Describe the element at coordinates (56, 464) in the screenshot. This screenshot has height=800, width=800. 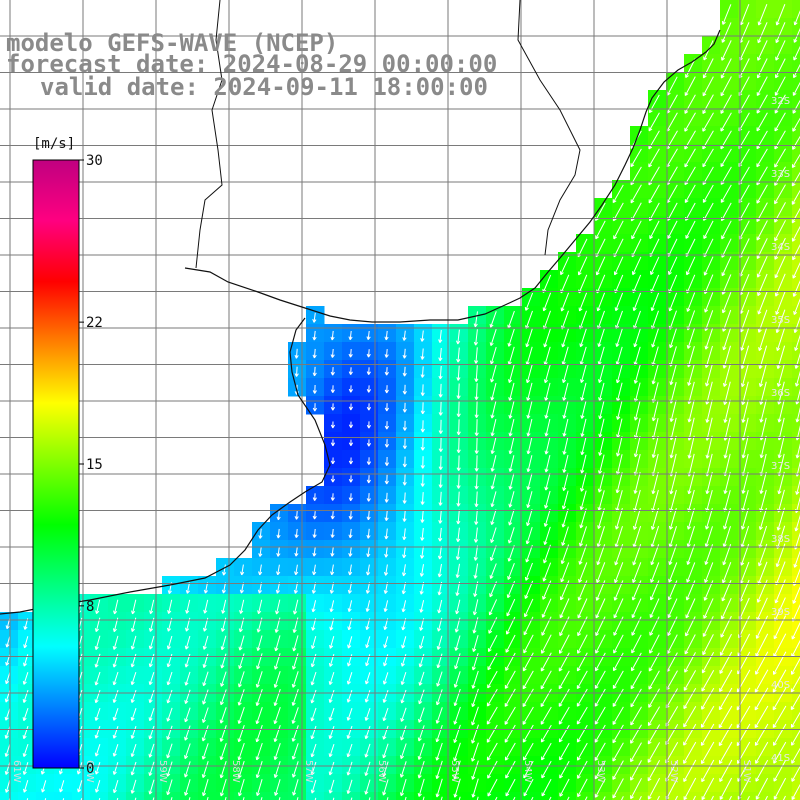
I see `colorbar-gradient` at that location.